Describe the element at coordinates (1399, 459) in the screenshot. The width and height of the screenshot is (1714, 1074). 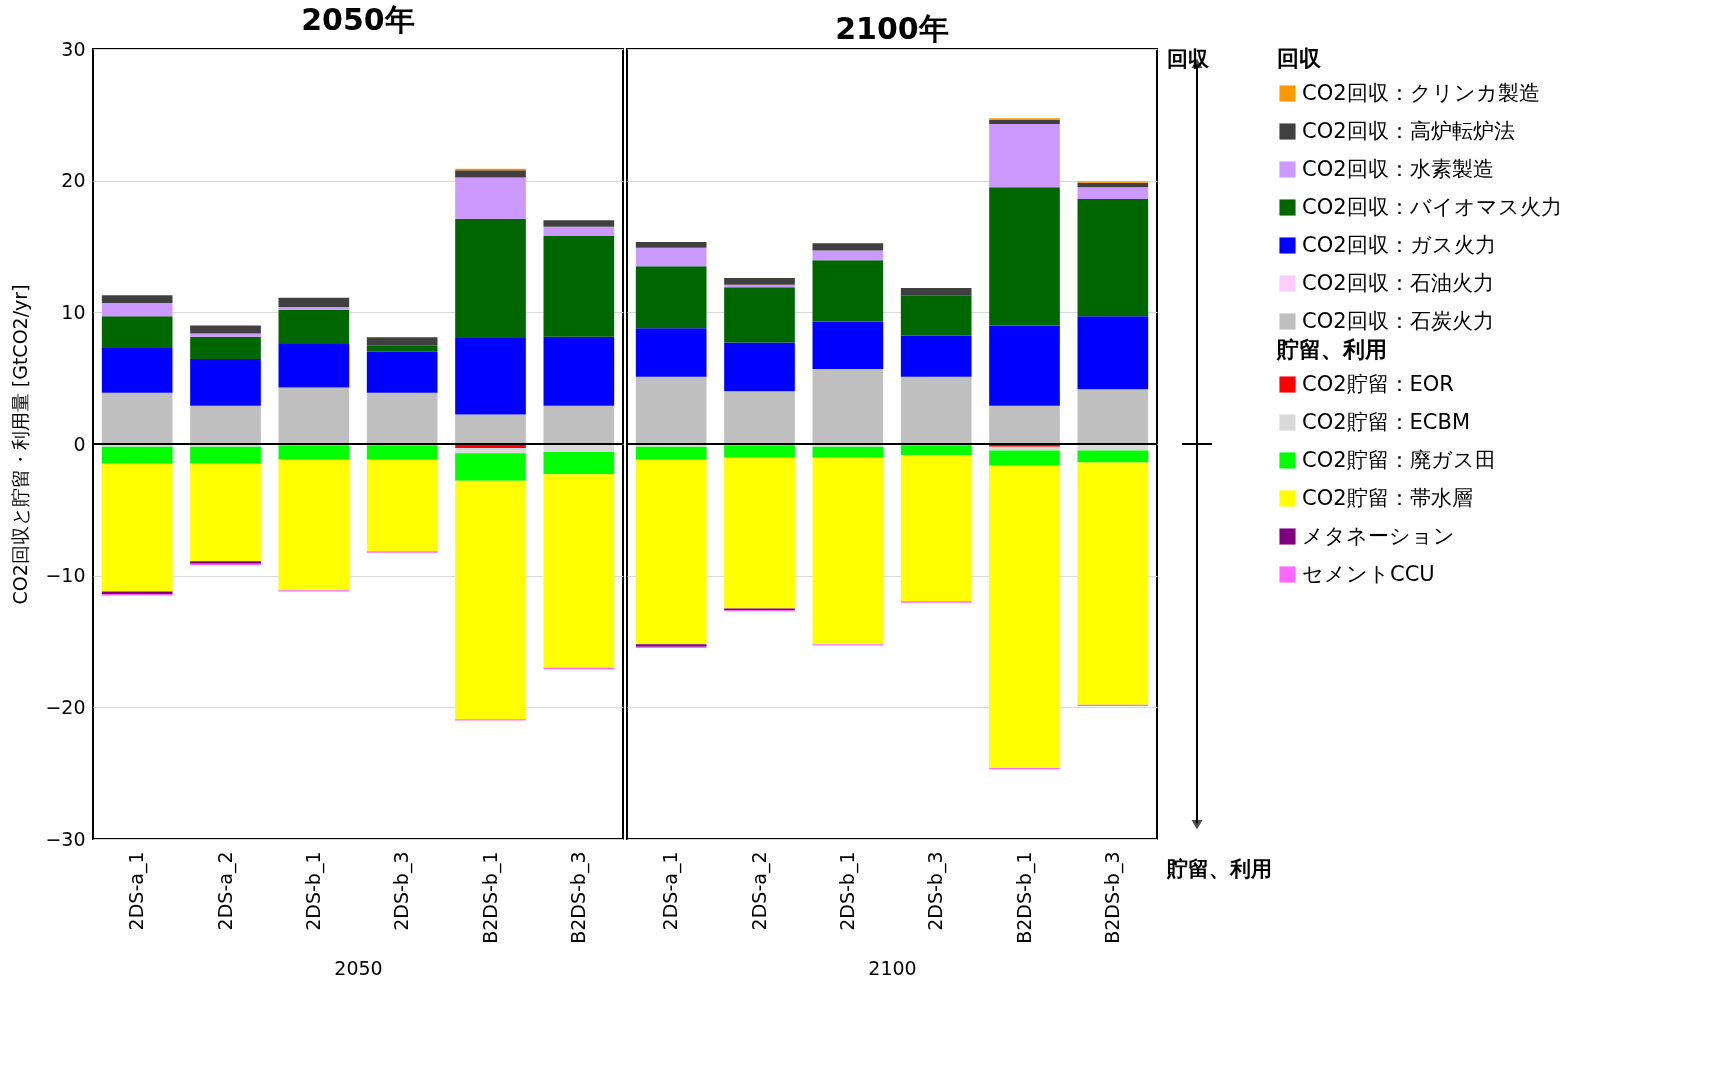
I see `legend-label: CO2貯留：廃ガス田` at that location.